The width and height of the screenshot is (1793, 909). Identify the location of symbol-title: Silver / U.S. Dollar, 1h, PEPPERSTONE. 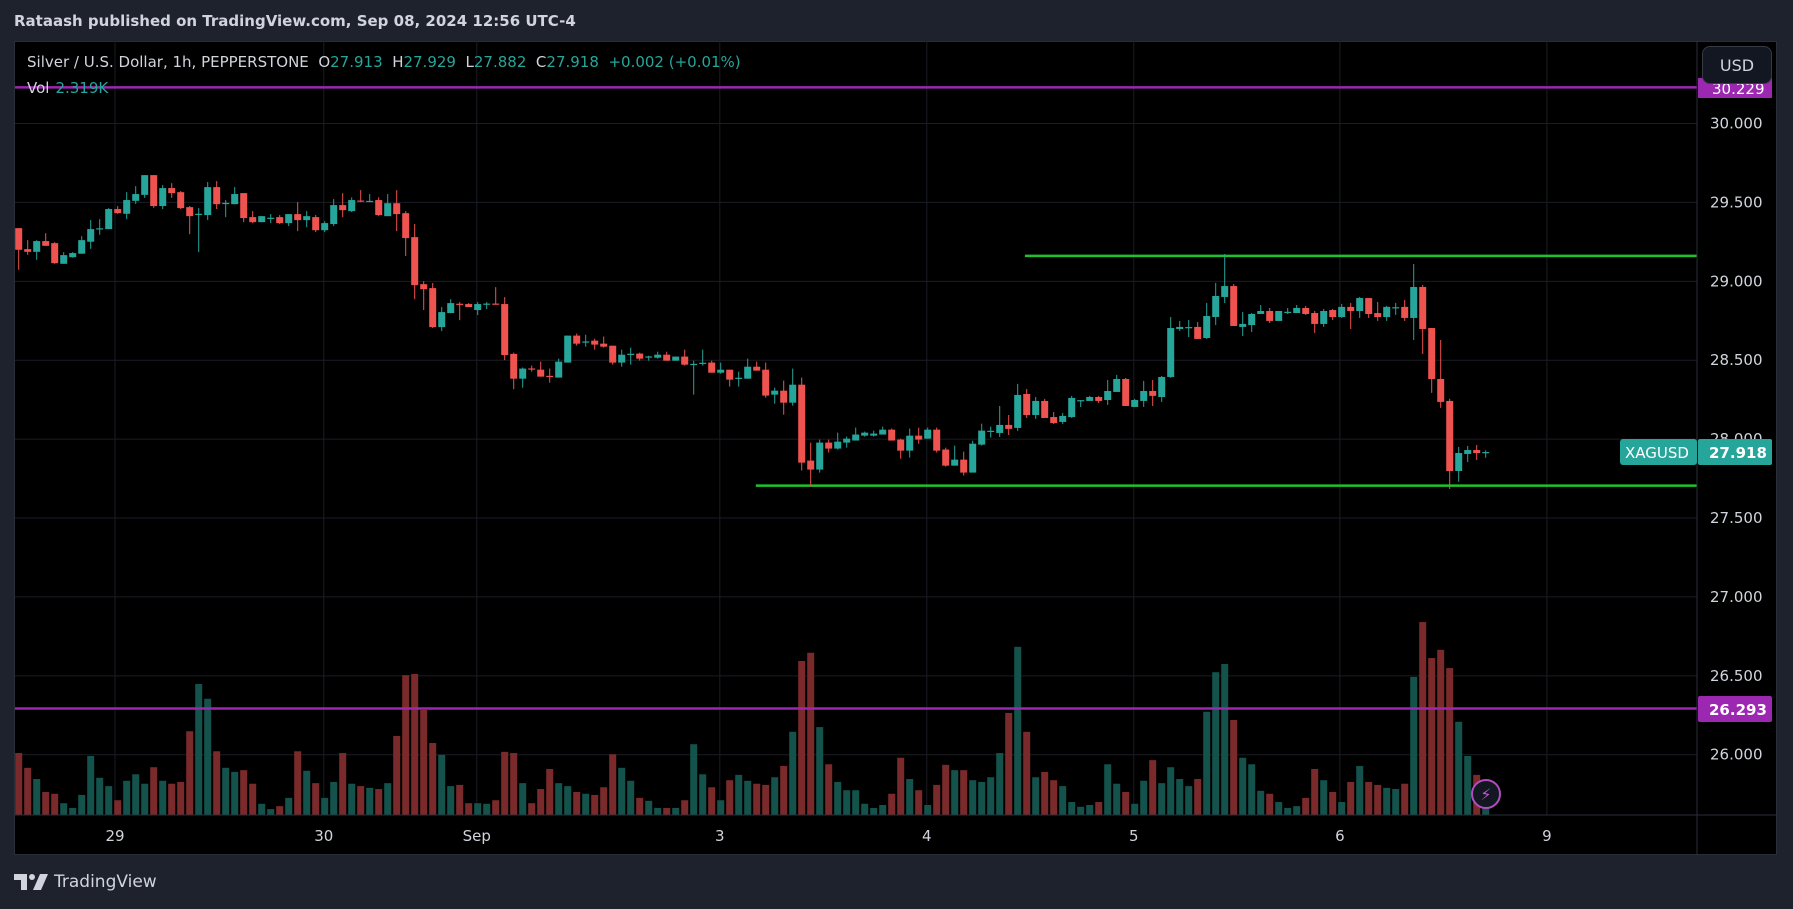
(168, 62).